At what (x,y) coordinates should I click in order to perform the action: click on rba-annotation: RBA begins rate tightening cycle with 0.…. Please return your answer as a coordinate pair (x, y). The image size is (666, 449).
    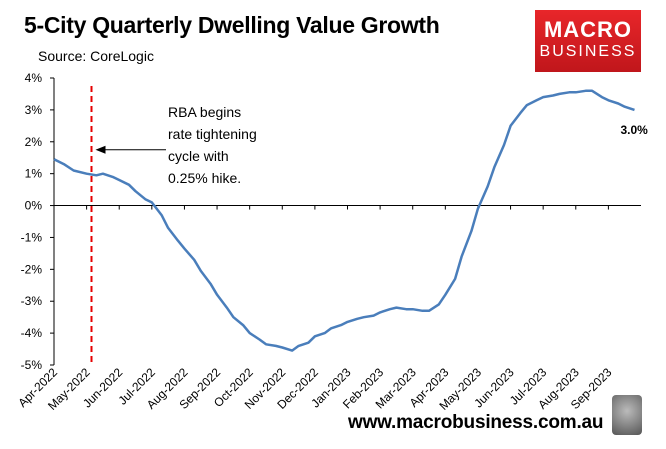
    Looking at the image, I should click on (212, 145).